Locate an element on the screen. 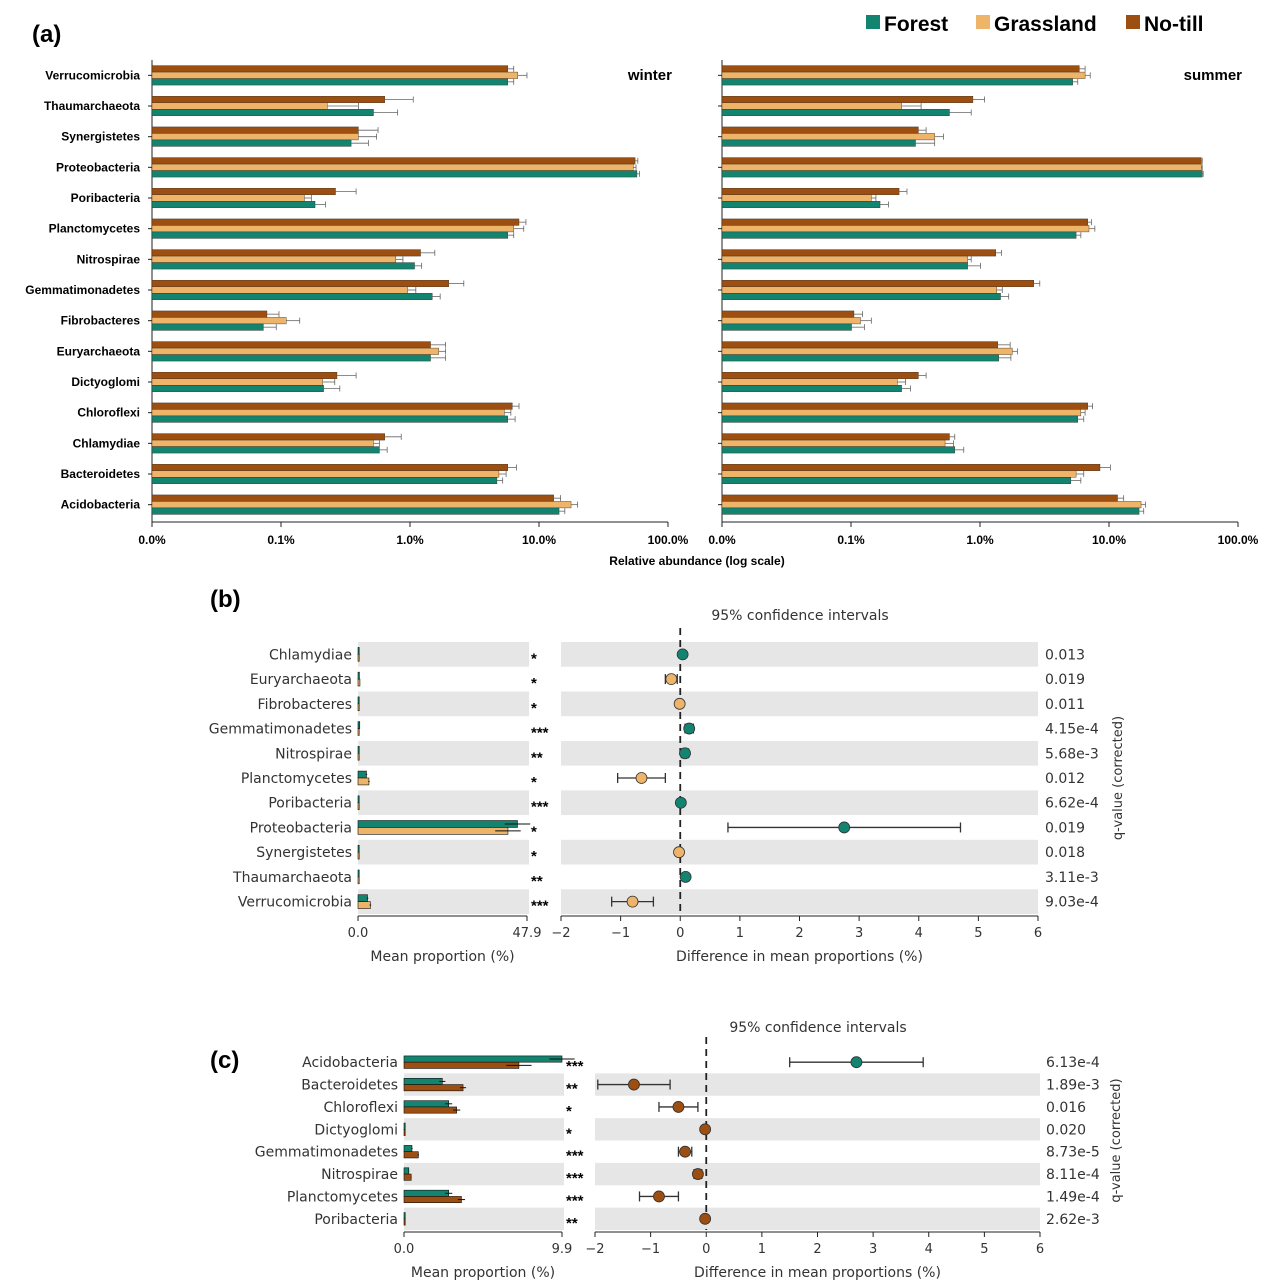 This screenshot has height=1287, width=1262. row-label: Synergistetes is located at coordinates (304, 853).